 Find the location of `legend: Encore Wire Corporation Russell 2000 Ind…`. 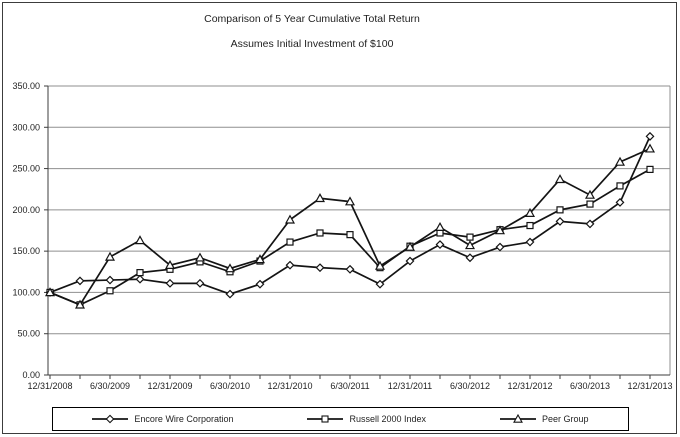

legend: Encore Wire Corporation Russell 2000 Ind… is located at coordinates (340, 419).